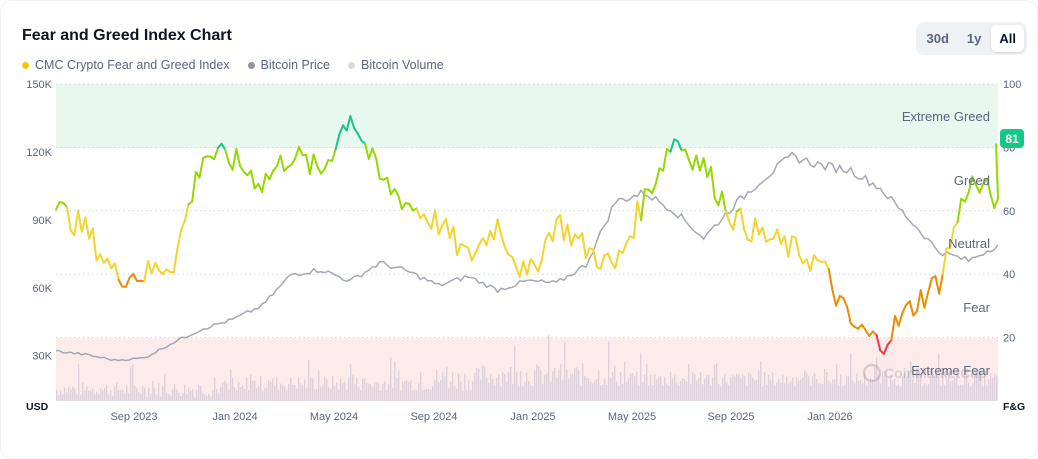  I want to click on x-tick-label: Jan 2026, so click(829, 417).